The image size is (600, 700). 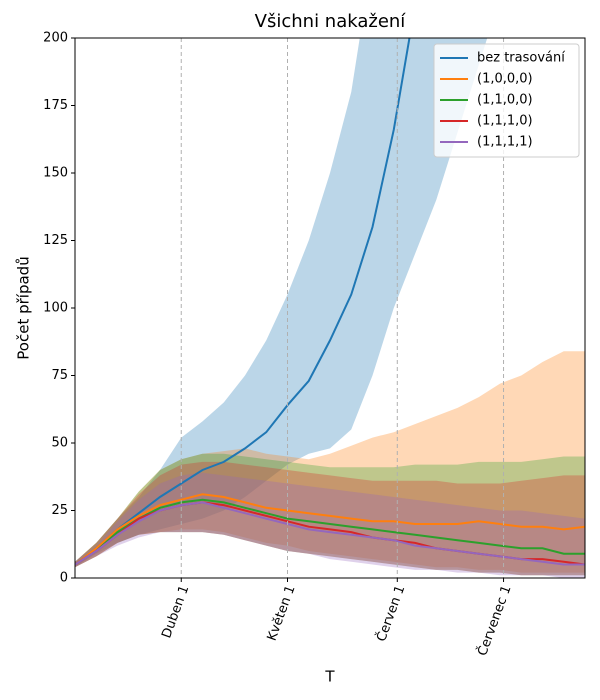 I want to click on x-tick-label: Duben 1, so click(x=175, y=611).